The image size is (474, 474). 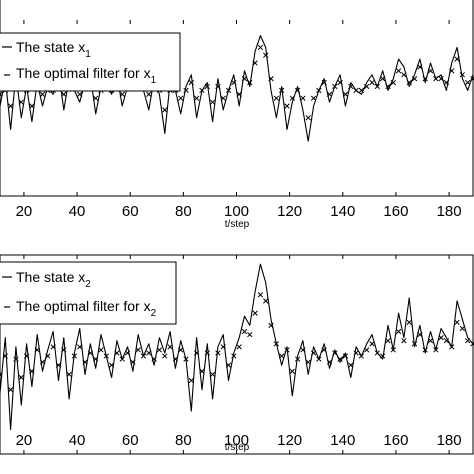 I want to click on top-x-tick-label: 180, so click(x=449, y=211).